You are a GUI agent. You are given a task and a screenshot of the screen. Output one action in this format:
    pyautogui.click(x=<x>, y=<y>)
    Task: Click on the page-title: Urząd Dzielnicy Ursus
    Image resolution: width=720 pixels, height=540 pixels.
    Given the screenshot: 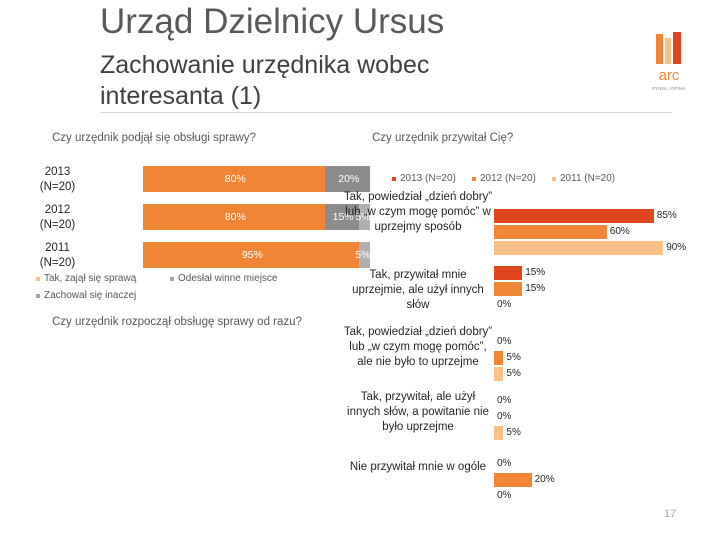 What is the action you would take?
    pyautogui.click(x=272, y=21)
    